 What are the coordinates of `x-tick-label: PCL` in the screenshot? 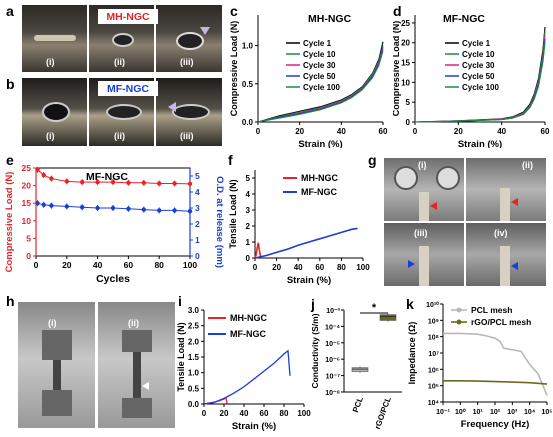 It's located at (358, 404).